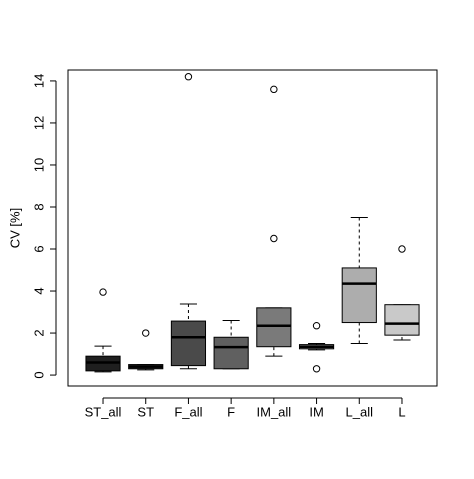 This screenshot has width=474, height=479. I want to click on y-tick-label: 8, so click(38, 206).